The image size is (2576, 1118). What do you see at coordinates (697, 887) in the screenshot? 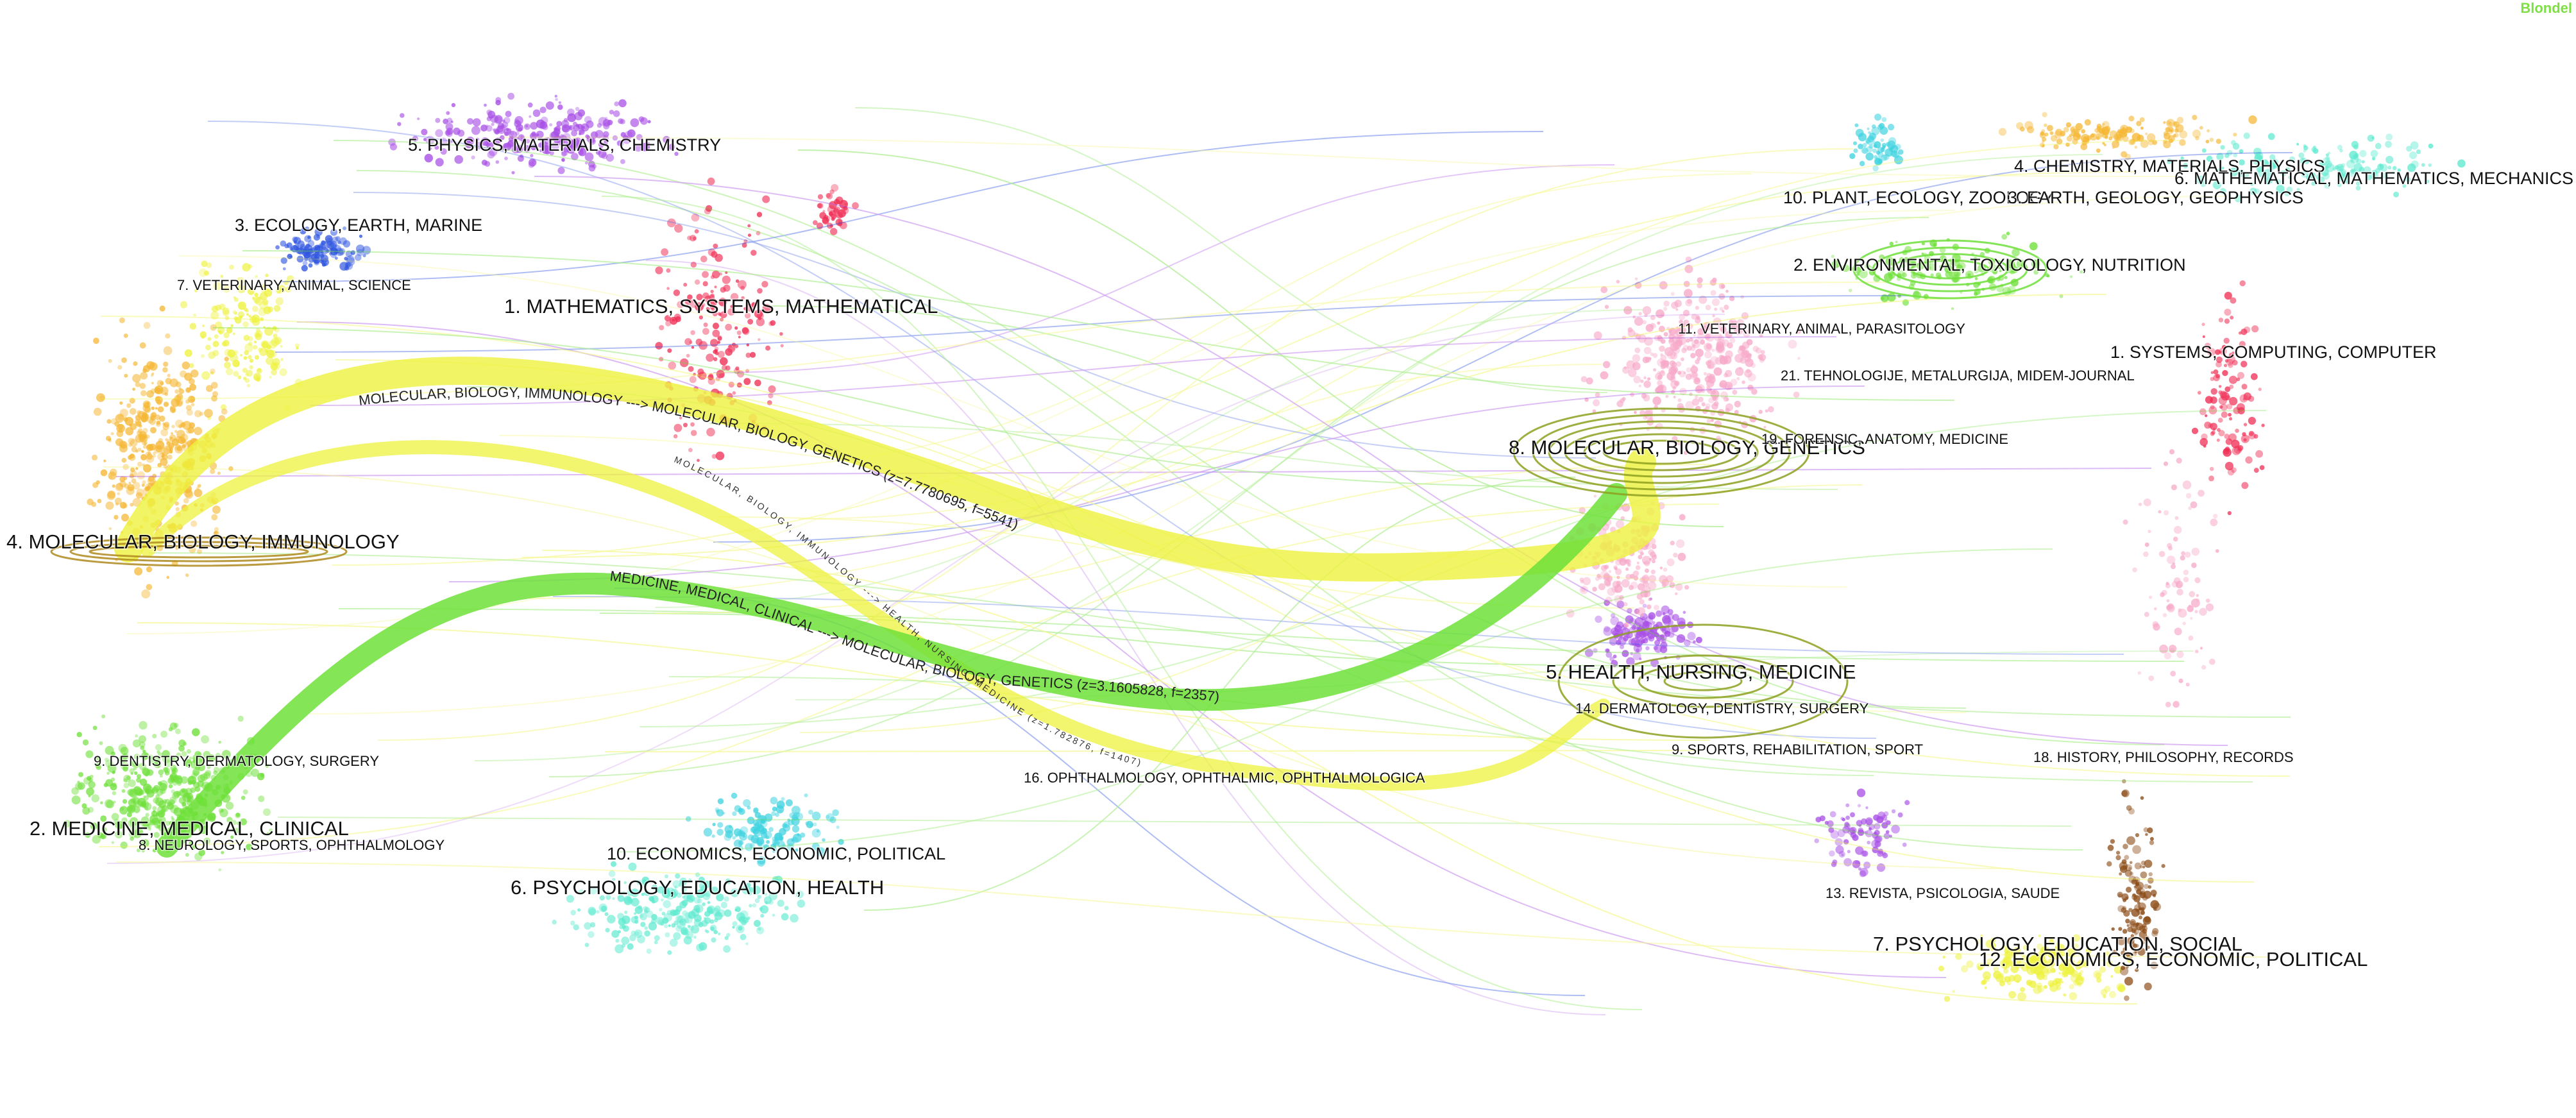
I see `citing-cluster-label: 6. PSYCHOLOGY, EDUCATION, HEALTH` at bounding box center [697, 887].